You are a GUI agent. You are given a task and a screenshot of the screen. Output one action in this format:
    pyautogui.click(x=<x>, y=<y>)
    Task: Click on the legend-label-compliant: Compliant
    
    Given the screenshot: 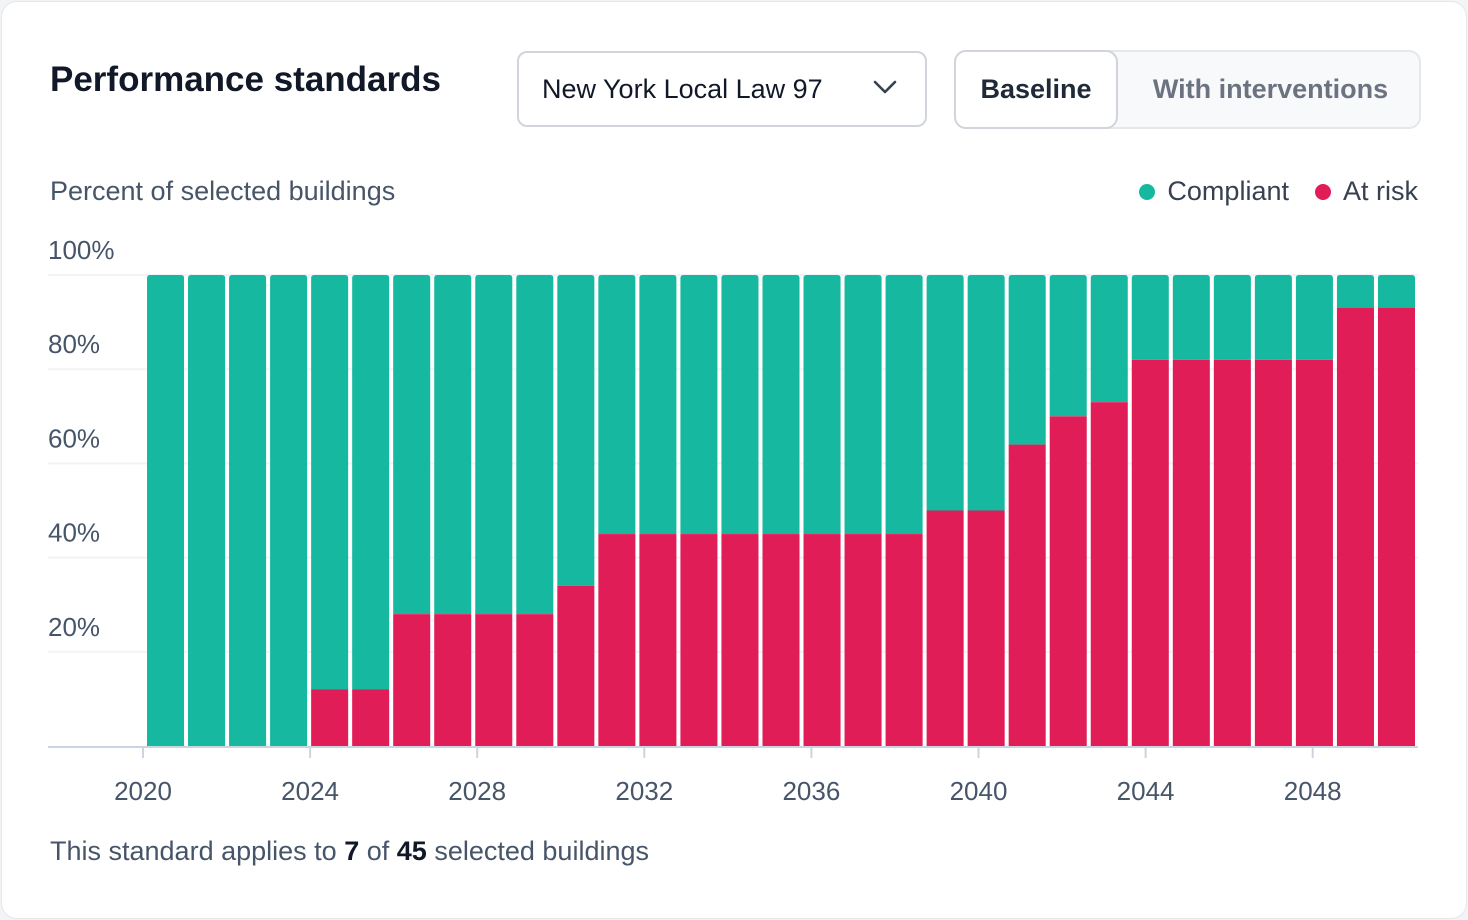 What is the action you would take?
    pyautogui.click(x=1228, y=191)
    